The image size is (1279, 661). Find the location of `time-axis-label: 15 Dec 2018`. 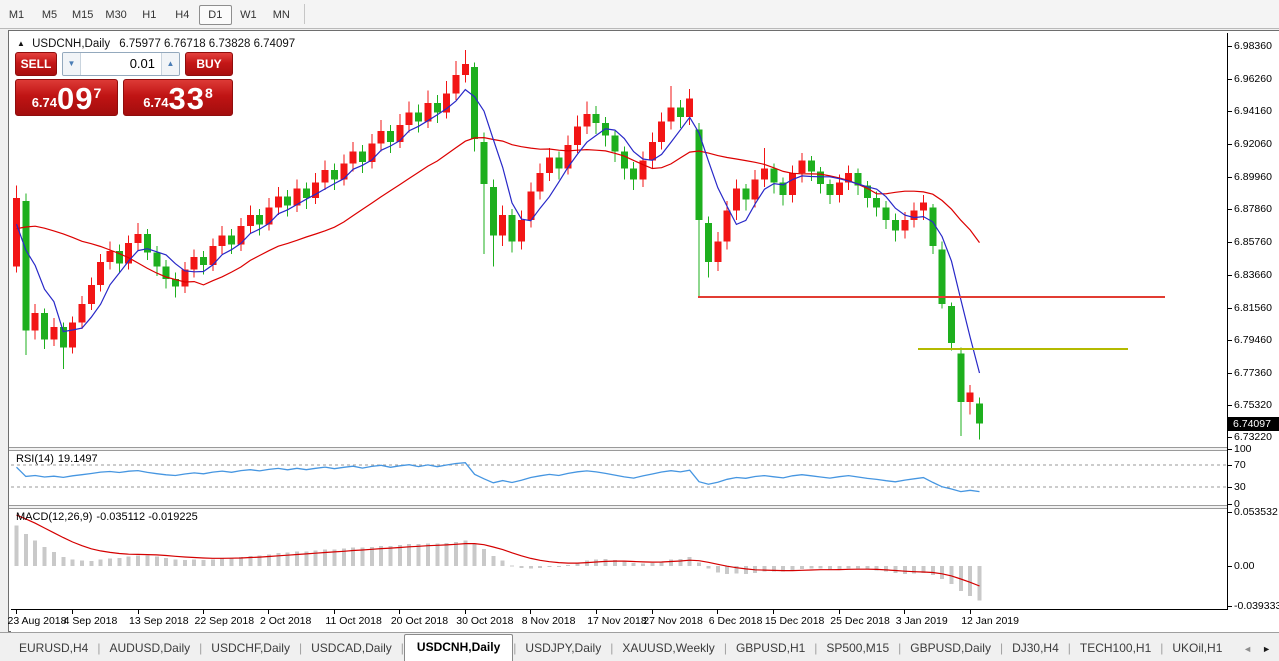

time-axis-label: 15 Dec 2018 is located at coordinates (794, 621).